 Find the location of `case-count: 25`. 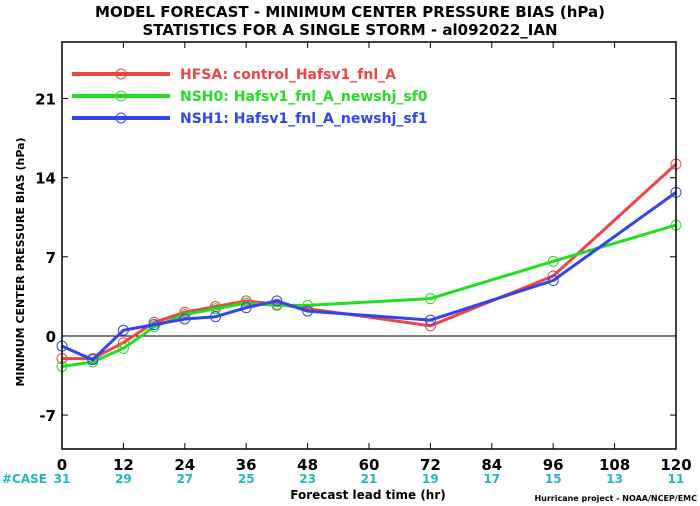

case-count: 25 is located at coordinates (246, 479).